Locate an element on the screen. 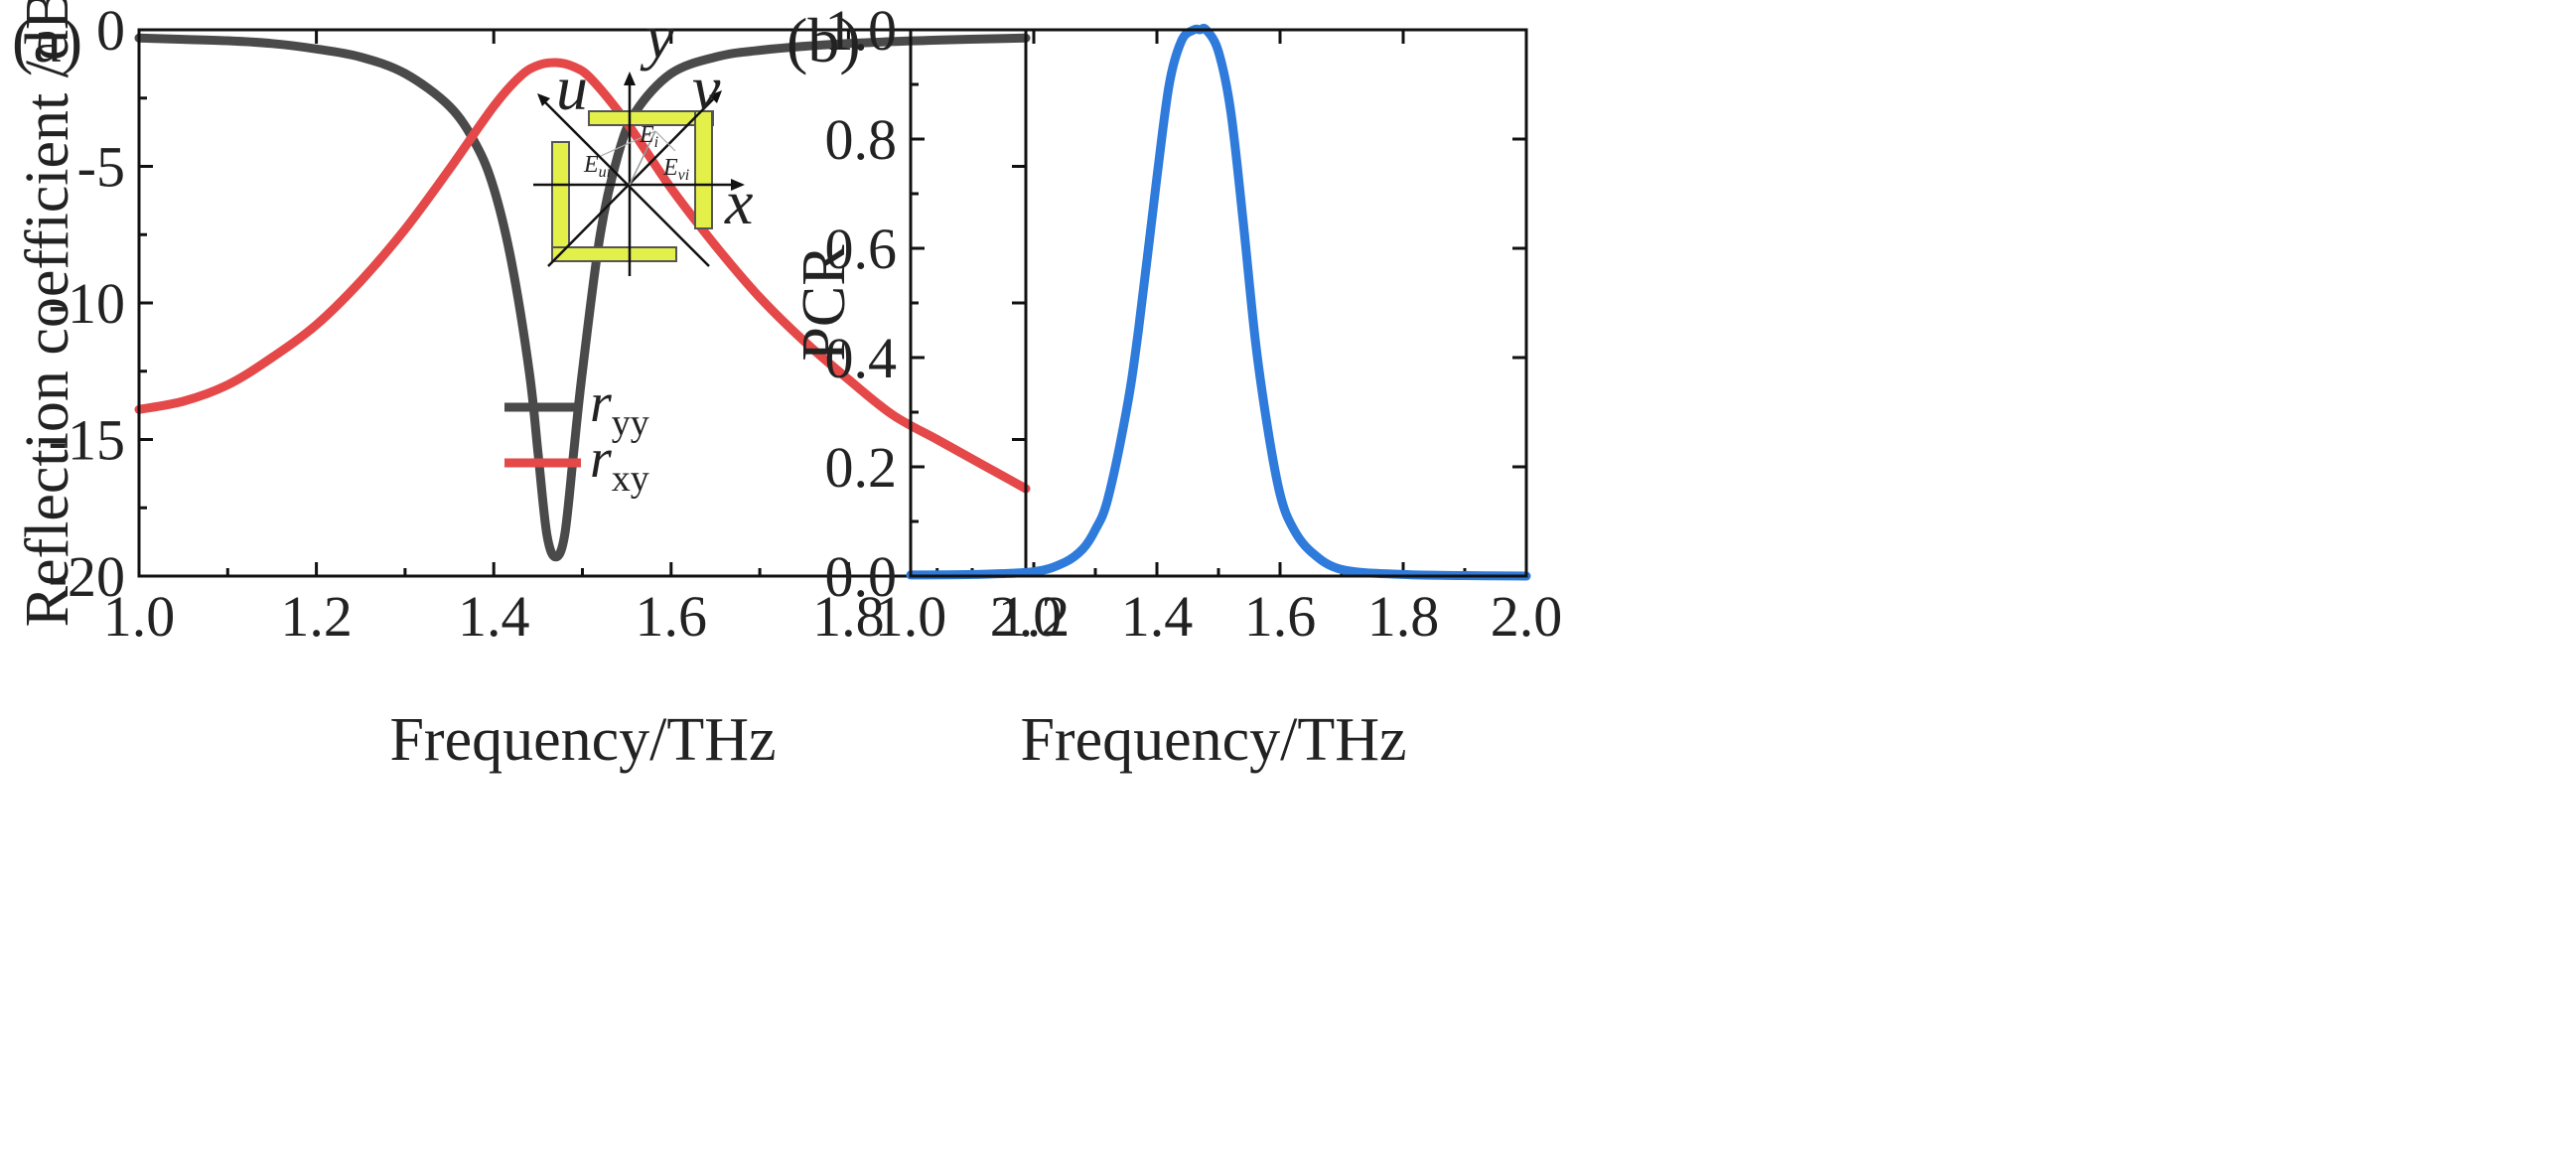 This screenshot has height=1174, width=2576. metasurface-unit-cell-inset: x y u v Eui Ei Evi is located at coordinates (643, 138).